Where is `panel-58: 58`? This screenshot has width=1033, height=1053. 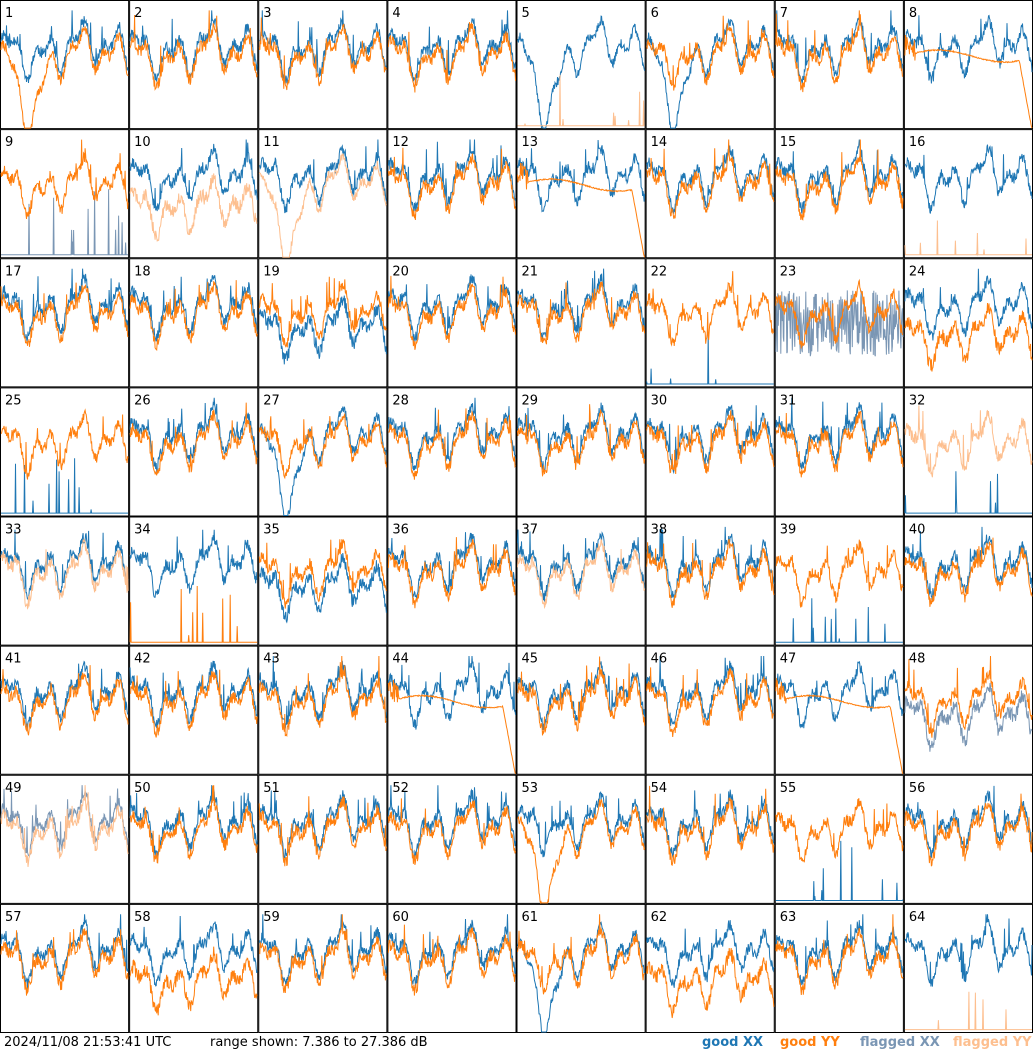 panel-58: 58 is located at coordinates (194, 968).